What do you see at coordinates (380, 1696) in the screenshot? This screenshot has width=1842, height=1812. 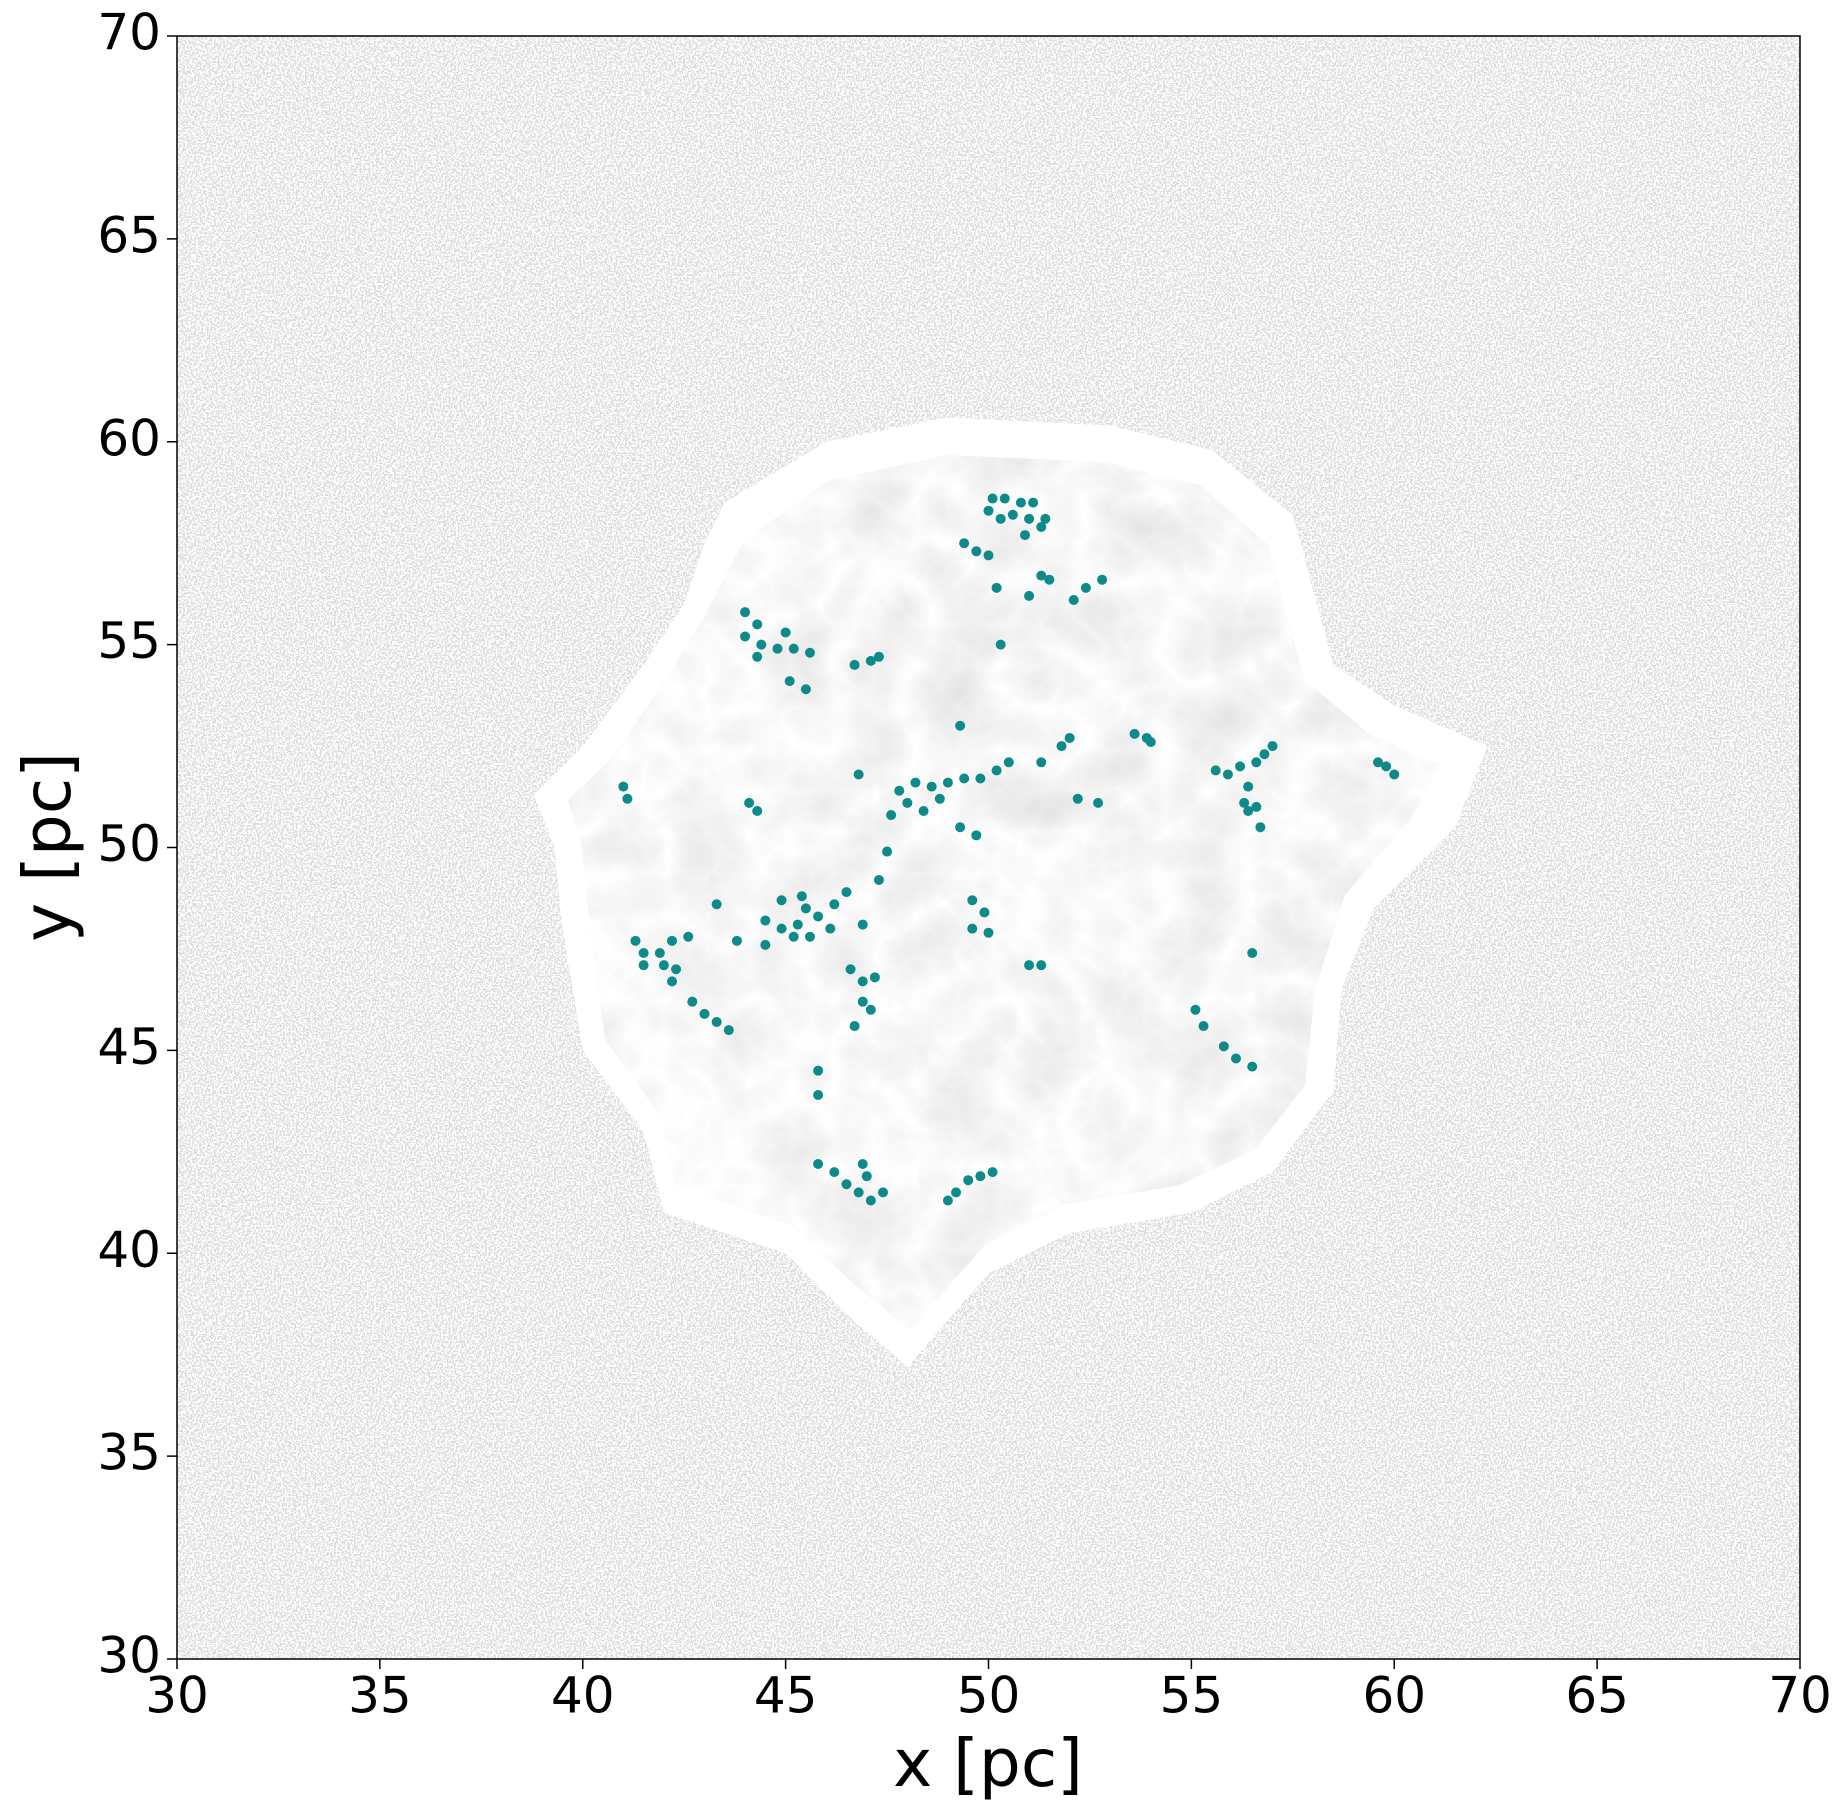 I see `x-tick-label: 35` at bounding box center [380, 1696].